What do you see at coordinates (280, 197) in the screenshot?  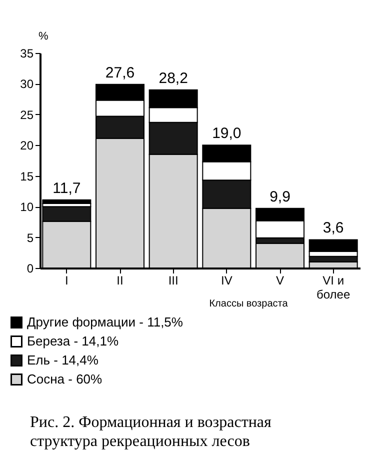 I see `annotation: 9,9` at bounding box center [280, 197].